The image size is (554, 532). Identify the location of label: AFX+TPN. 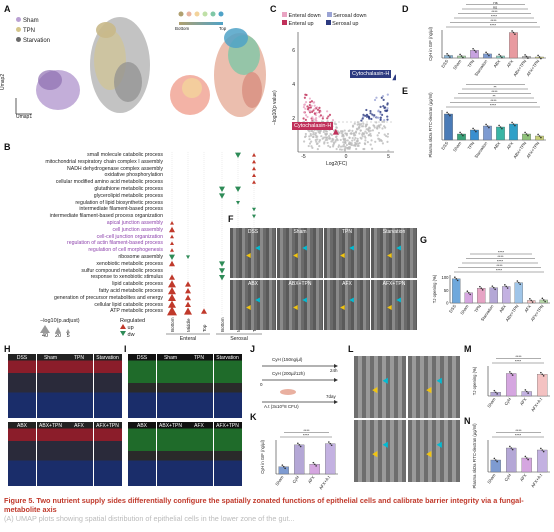
(532, 150).